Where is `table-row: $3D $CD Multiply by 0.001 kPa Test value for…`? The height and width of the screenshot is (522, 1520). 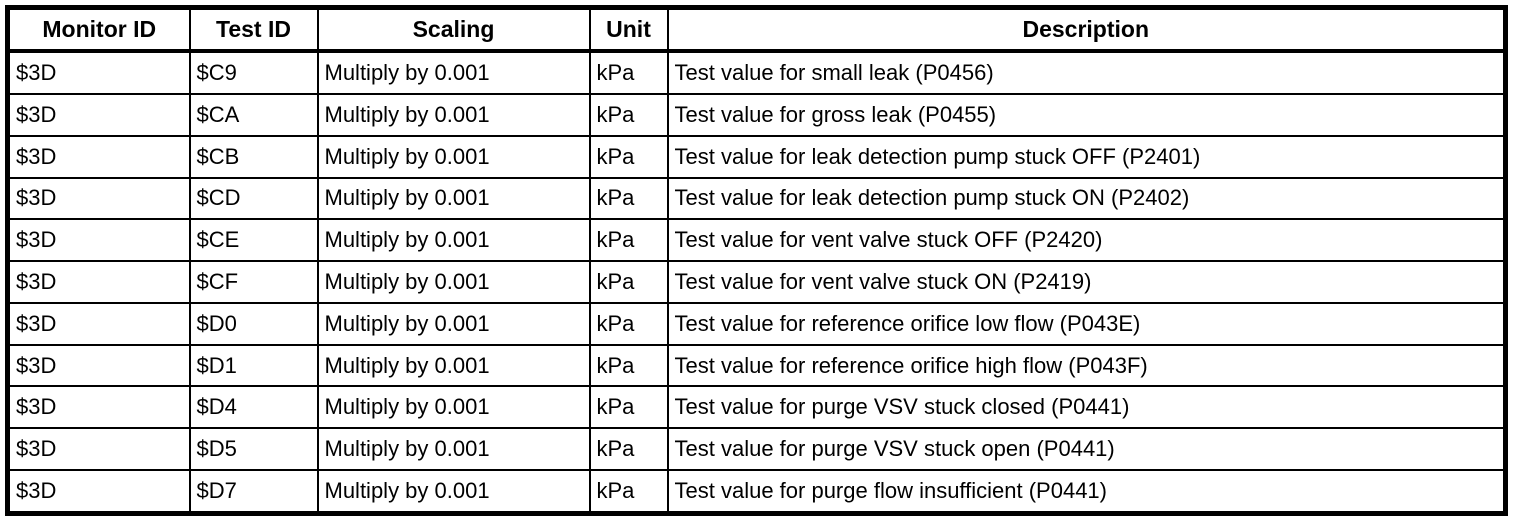
table-row: $3D $CD Multiply by 0.001 kPa Test value for… is located at coordinates (756, 198).